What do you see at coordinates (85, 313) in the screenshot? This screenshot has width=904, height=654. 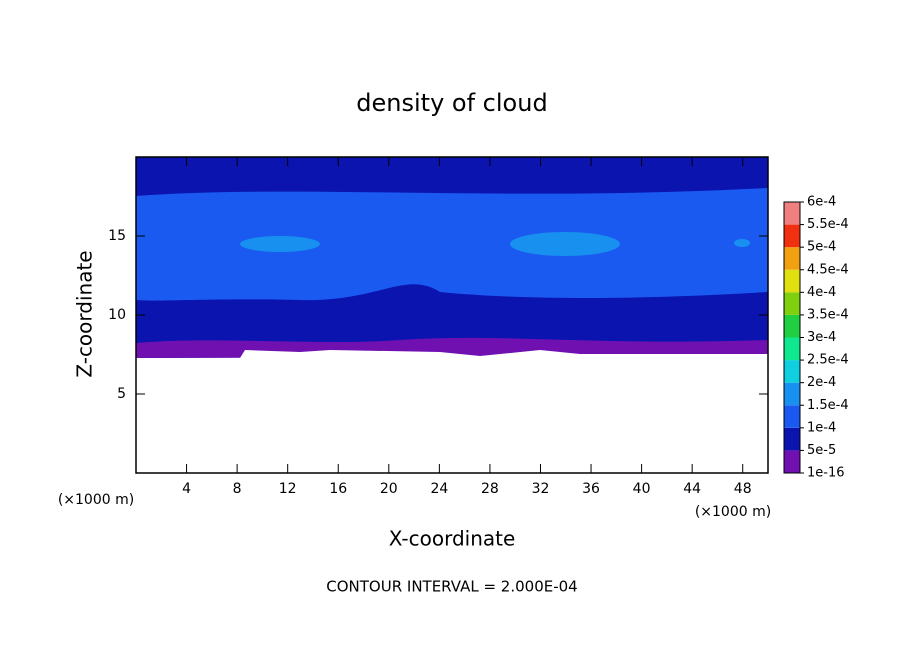 I see `y-axis-label: Z-coordinate` at bounding box center [85, 313].